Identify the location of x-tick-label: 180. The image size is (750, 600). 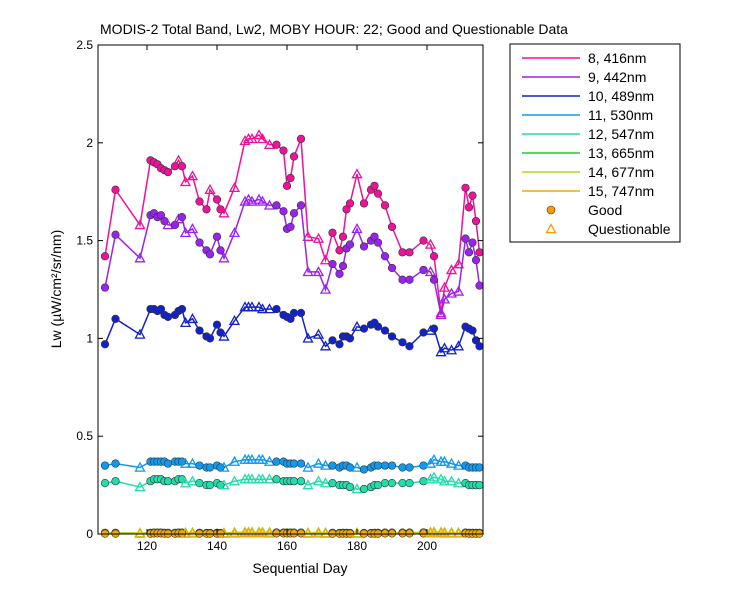
(357, 546).